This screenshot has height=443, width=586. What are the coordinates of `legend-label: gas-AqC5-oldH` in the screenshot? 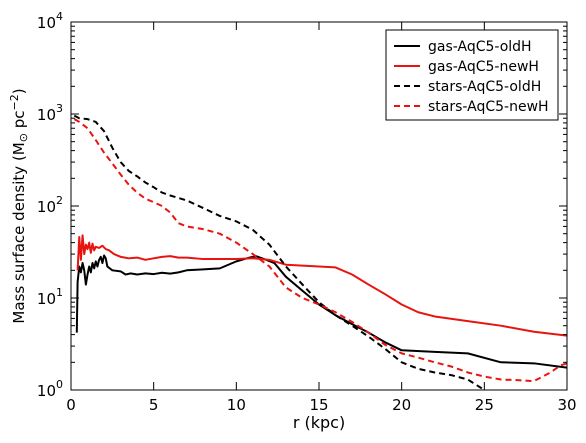 It's located at (480, 47).